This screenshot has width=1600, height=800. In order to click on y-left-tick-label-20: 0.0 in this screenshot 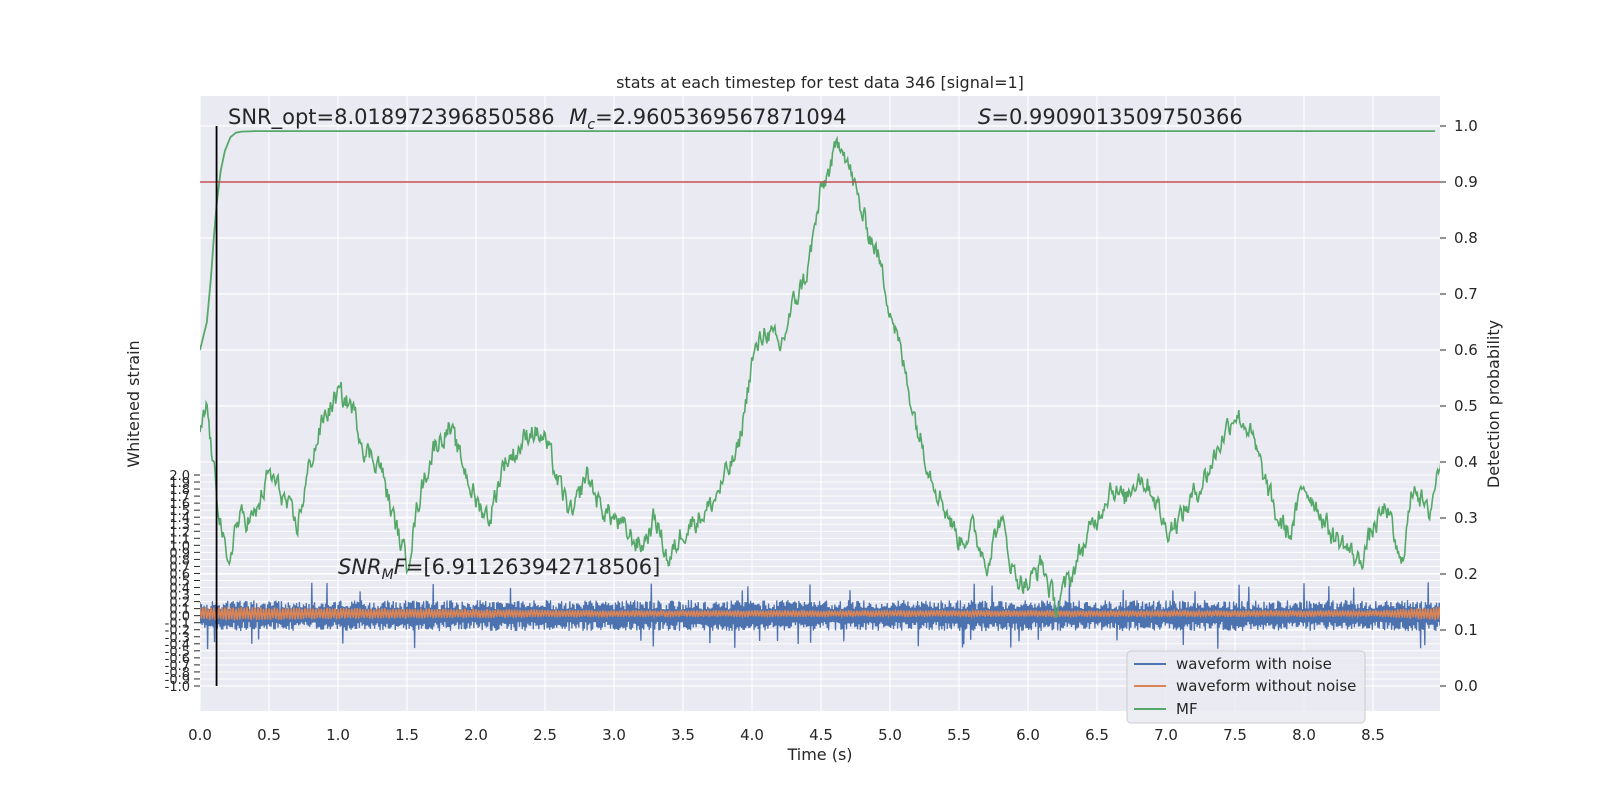, I will do `click(179, 617)`.